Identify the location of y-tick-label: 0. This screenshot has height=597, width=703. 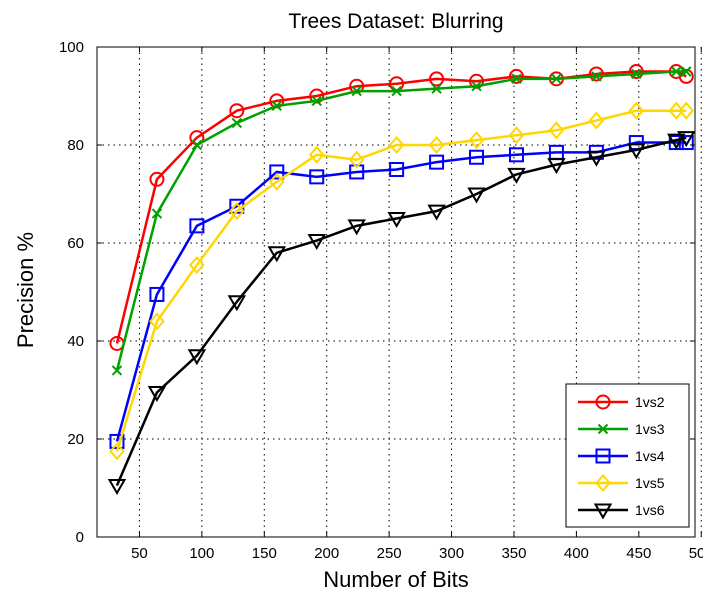
(80, 537).